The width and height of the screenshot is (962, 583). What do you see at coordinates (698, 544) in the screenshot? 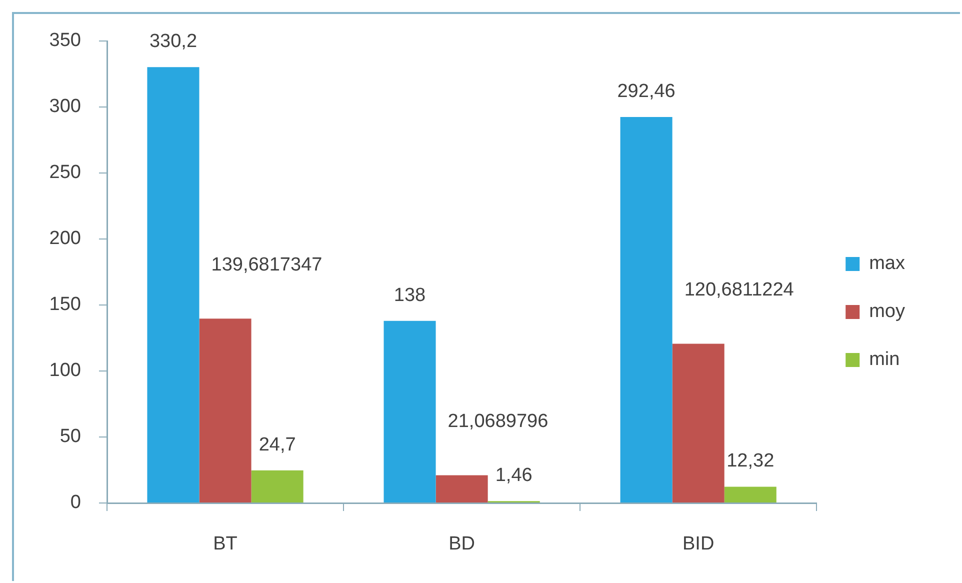
I see `x-tick-label: BID` at bounding box center [698, 544].